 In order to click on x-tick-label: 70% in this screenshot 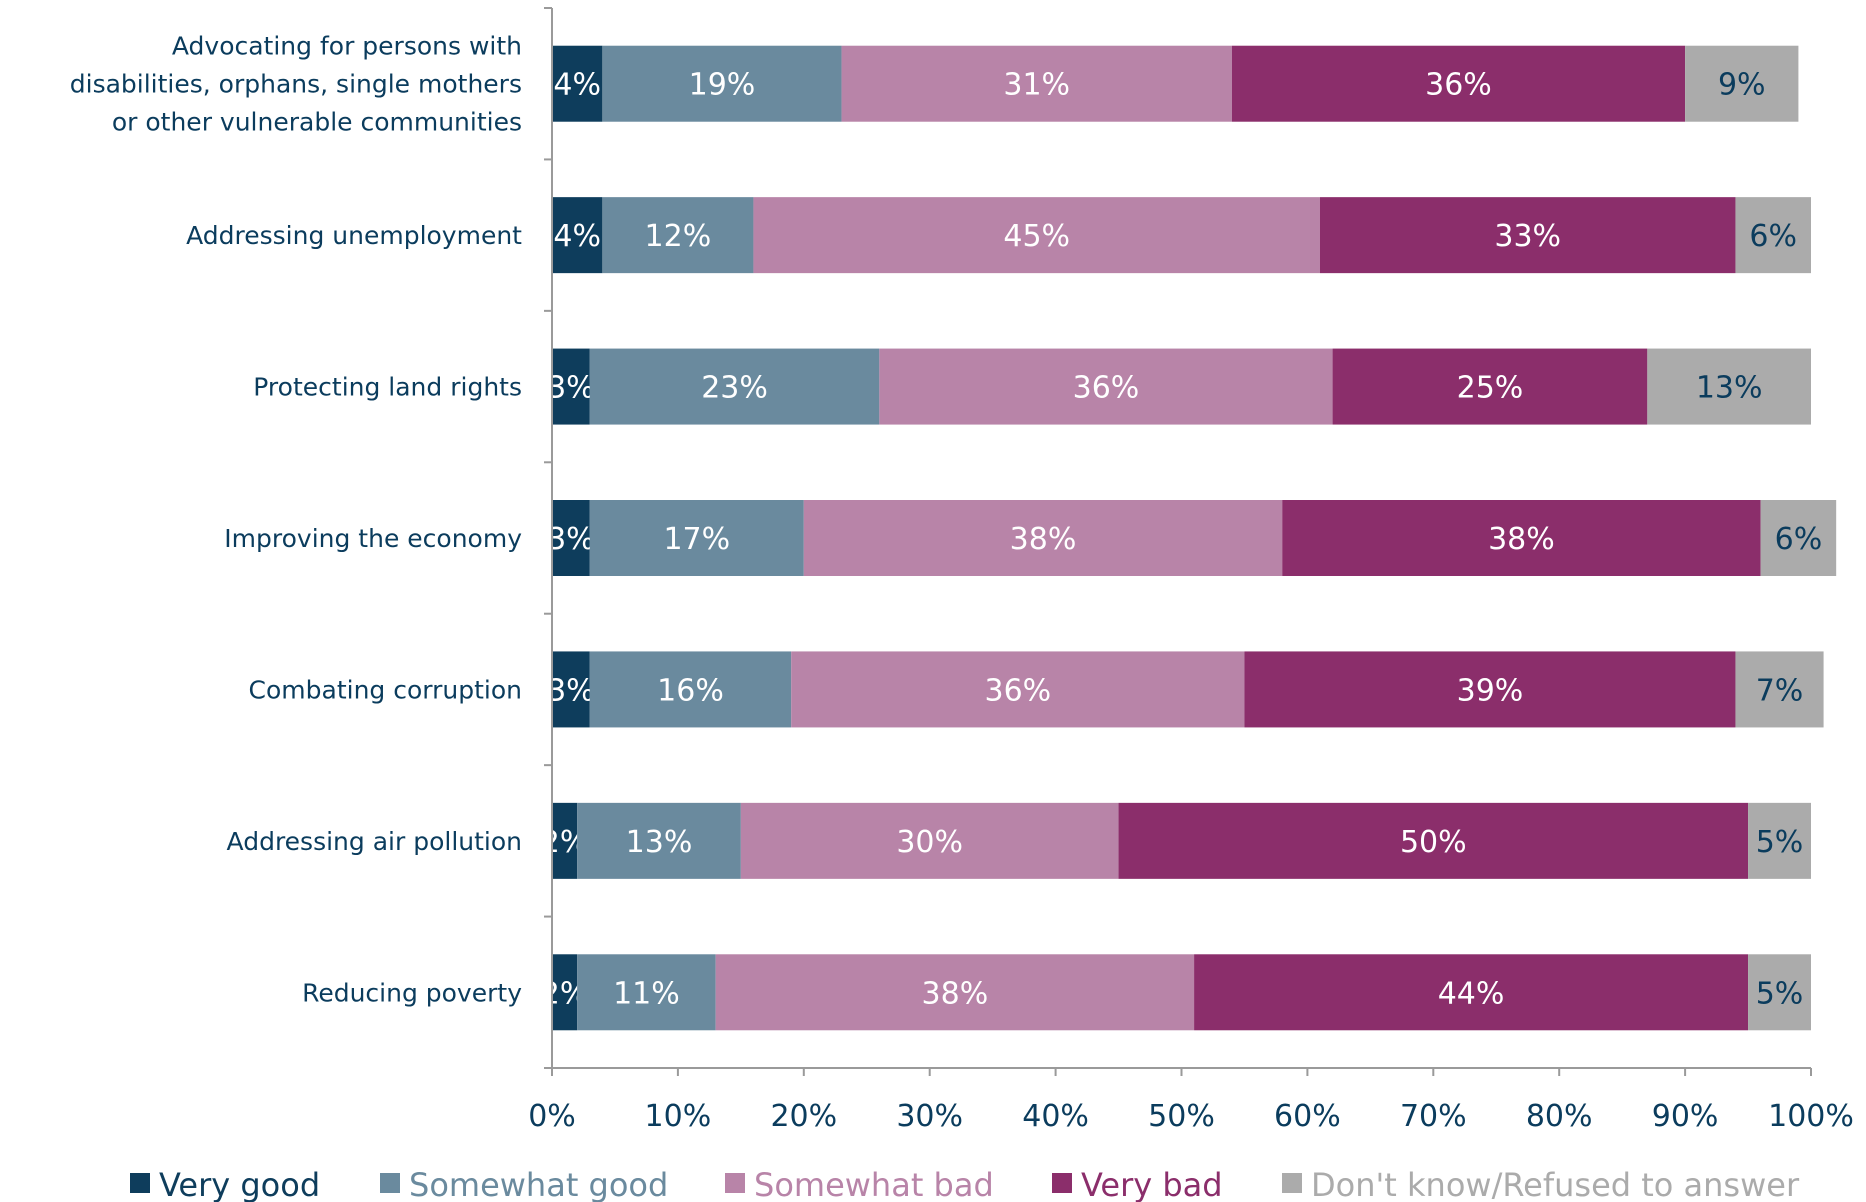, I will do `click(1433, 1116)`.